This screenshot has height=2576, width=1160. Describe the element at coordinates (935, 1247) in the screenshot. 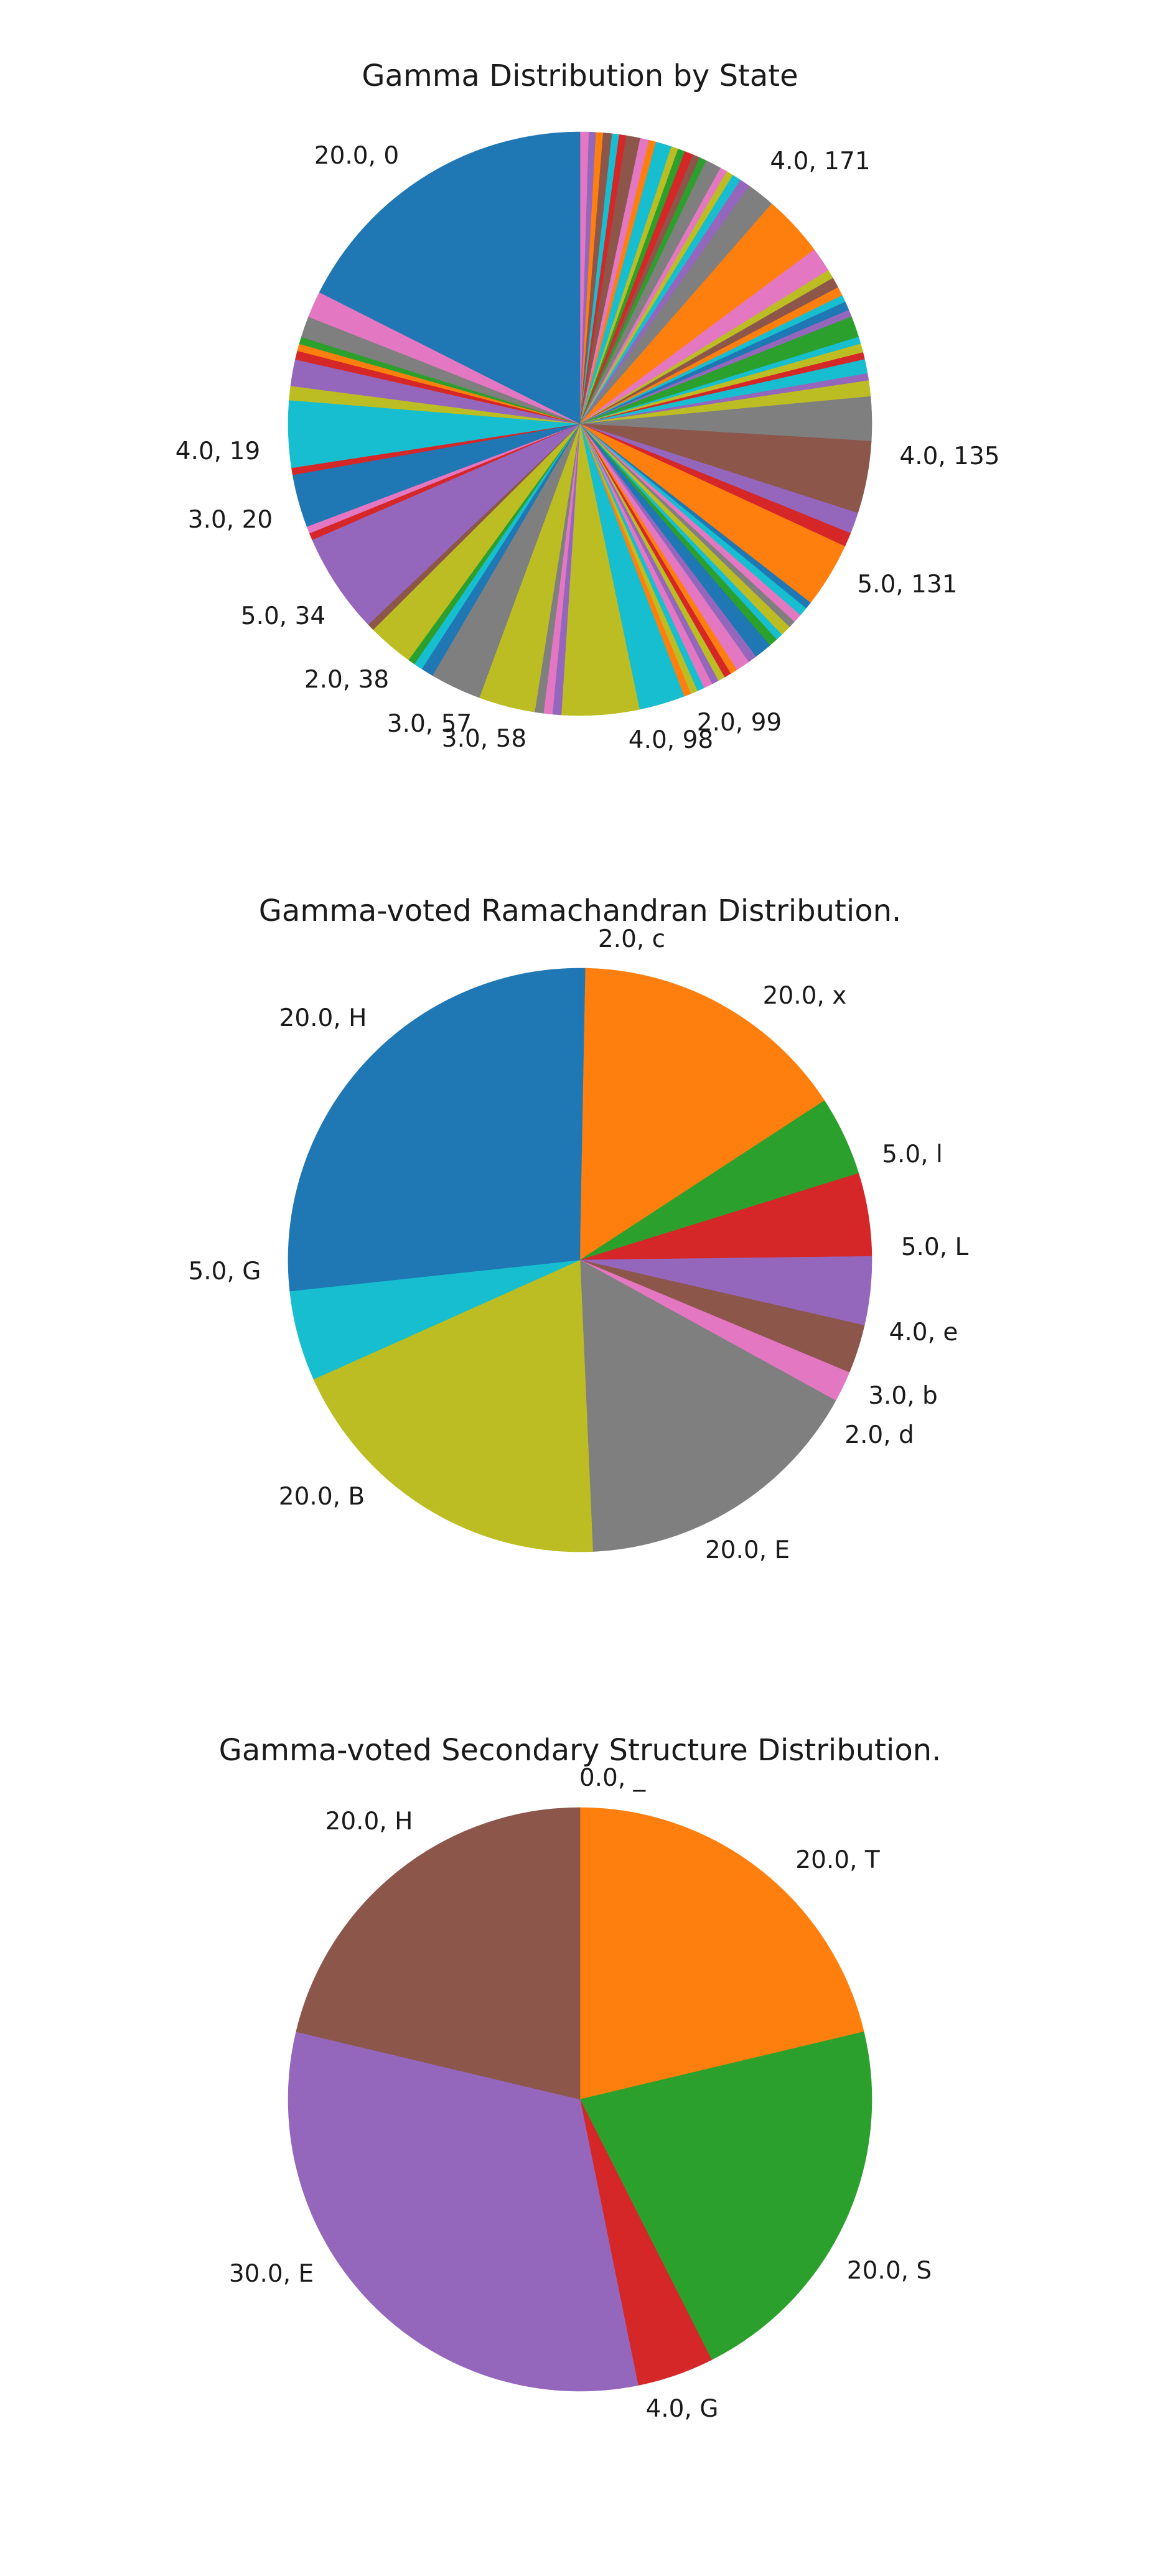

I see `slice-label-5-0-L: 5.0, L` at that location.